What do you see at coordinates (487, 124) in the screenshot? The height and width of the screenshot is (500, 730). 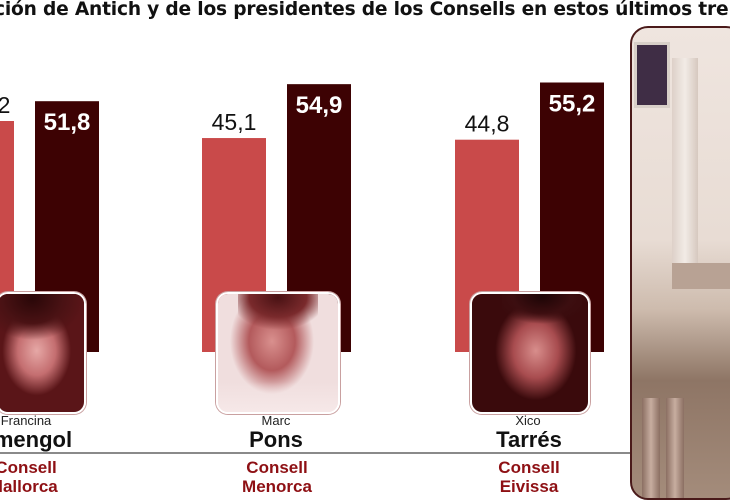 I see `data-label-light-2: 44,8` at bounding box center [487, 124].